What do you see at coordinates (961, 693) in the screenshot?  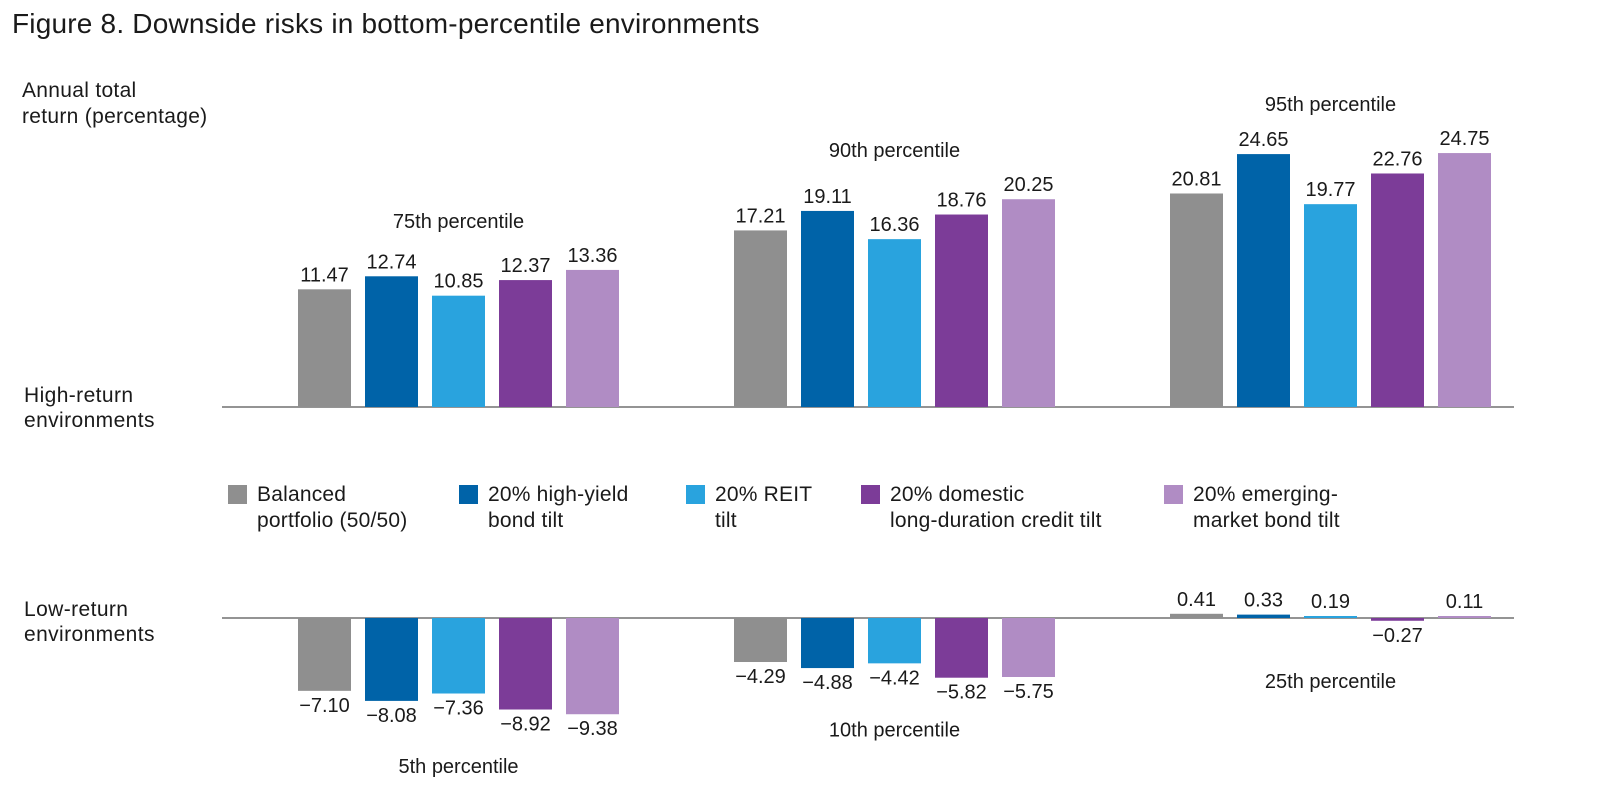 I see `data-label-10th-percentile-20-domestic-long-duration-credit-tilt: −5.82` at bounding box center [961, 693].